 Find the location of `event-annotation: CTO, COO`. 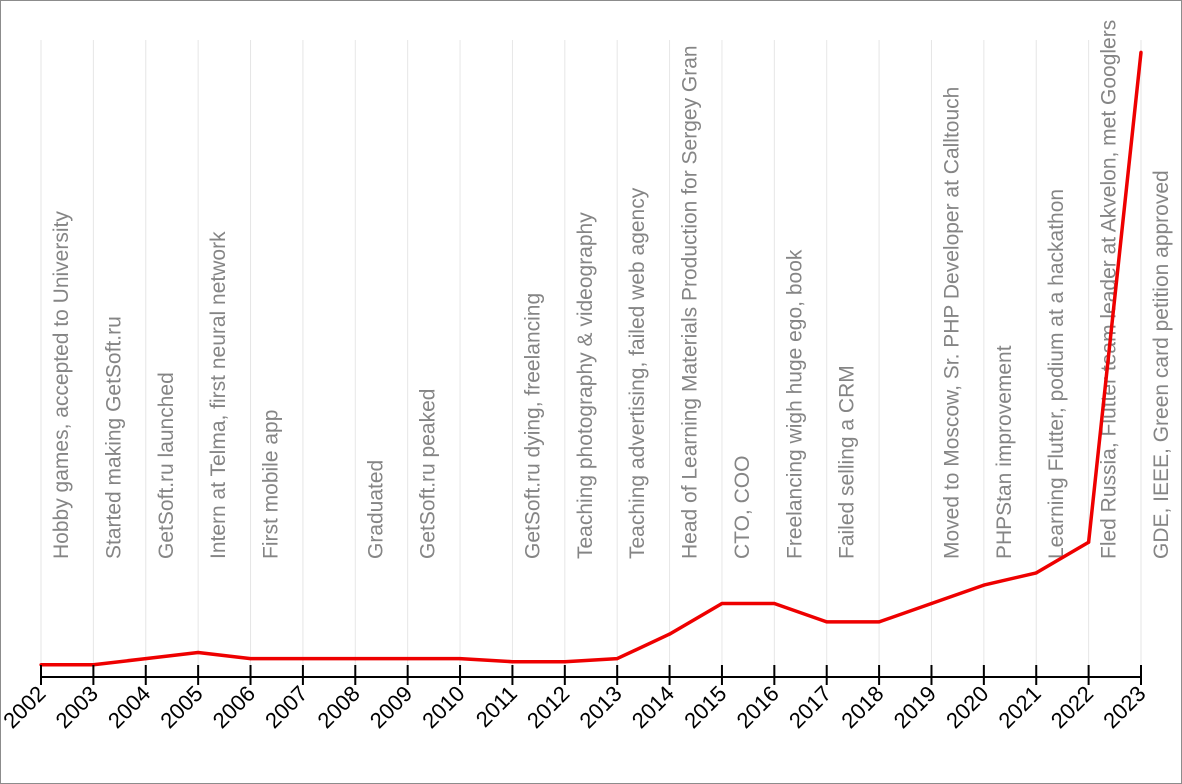

event-annotation: CTO, COO is located at coordinates (742, 507).